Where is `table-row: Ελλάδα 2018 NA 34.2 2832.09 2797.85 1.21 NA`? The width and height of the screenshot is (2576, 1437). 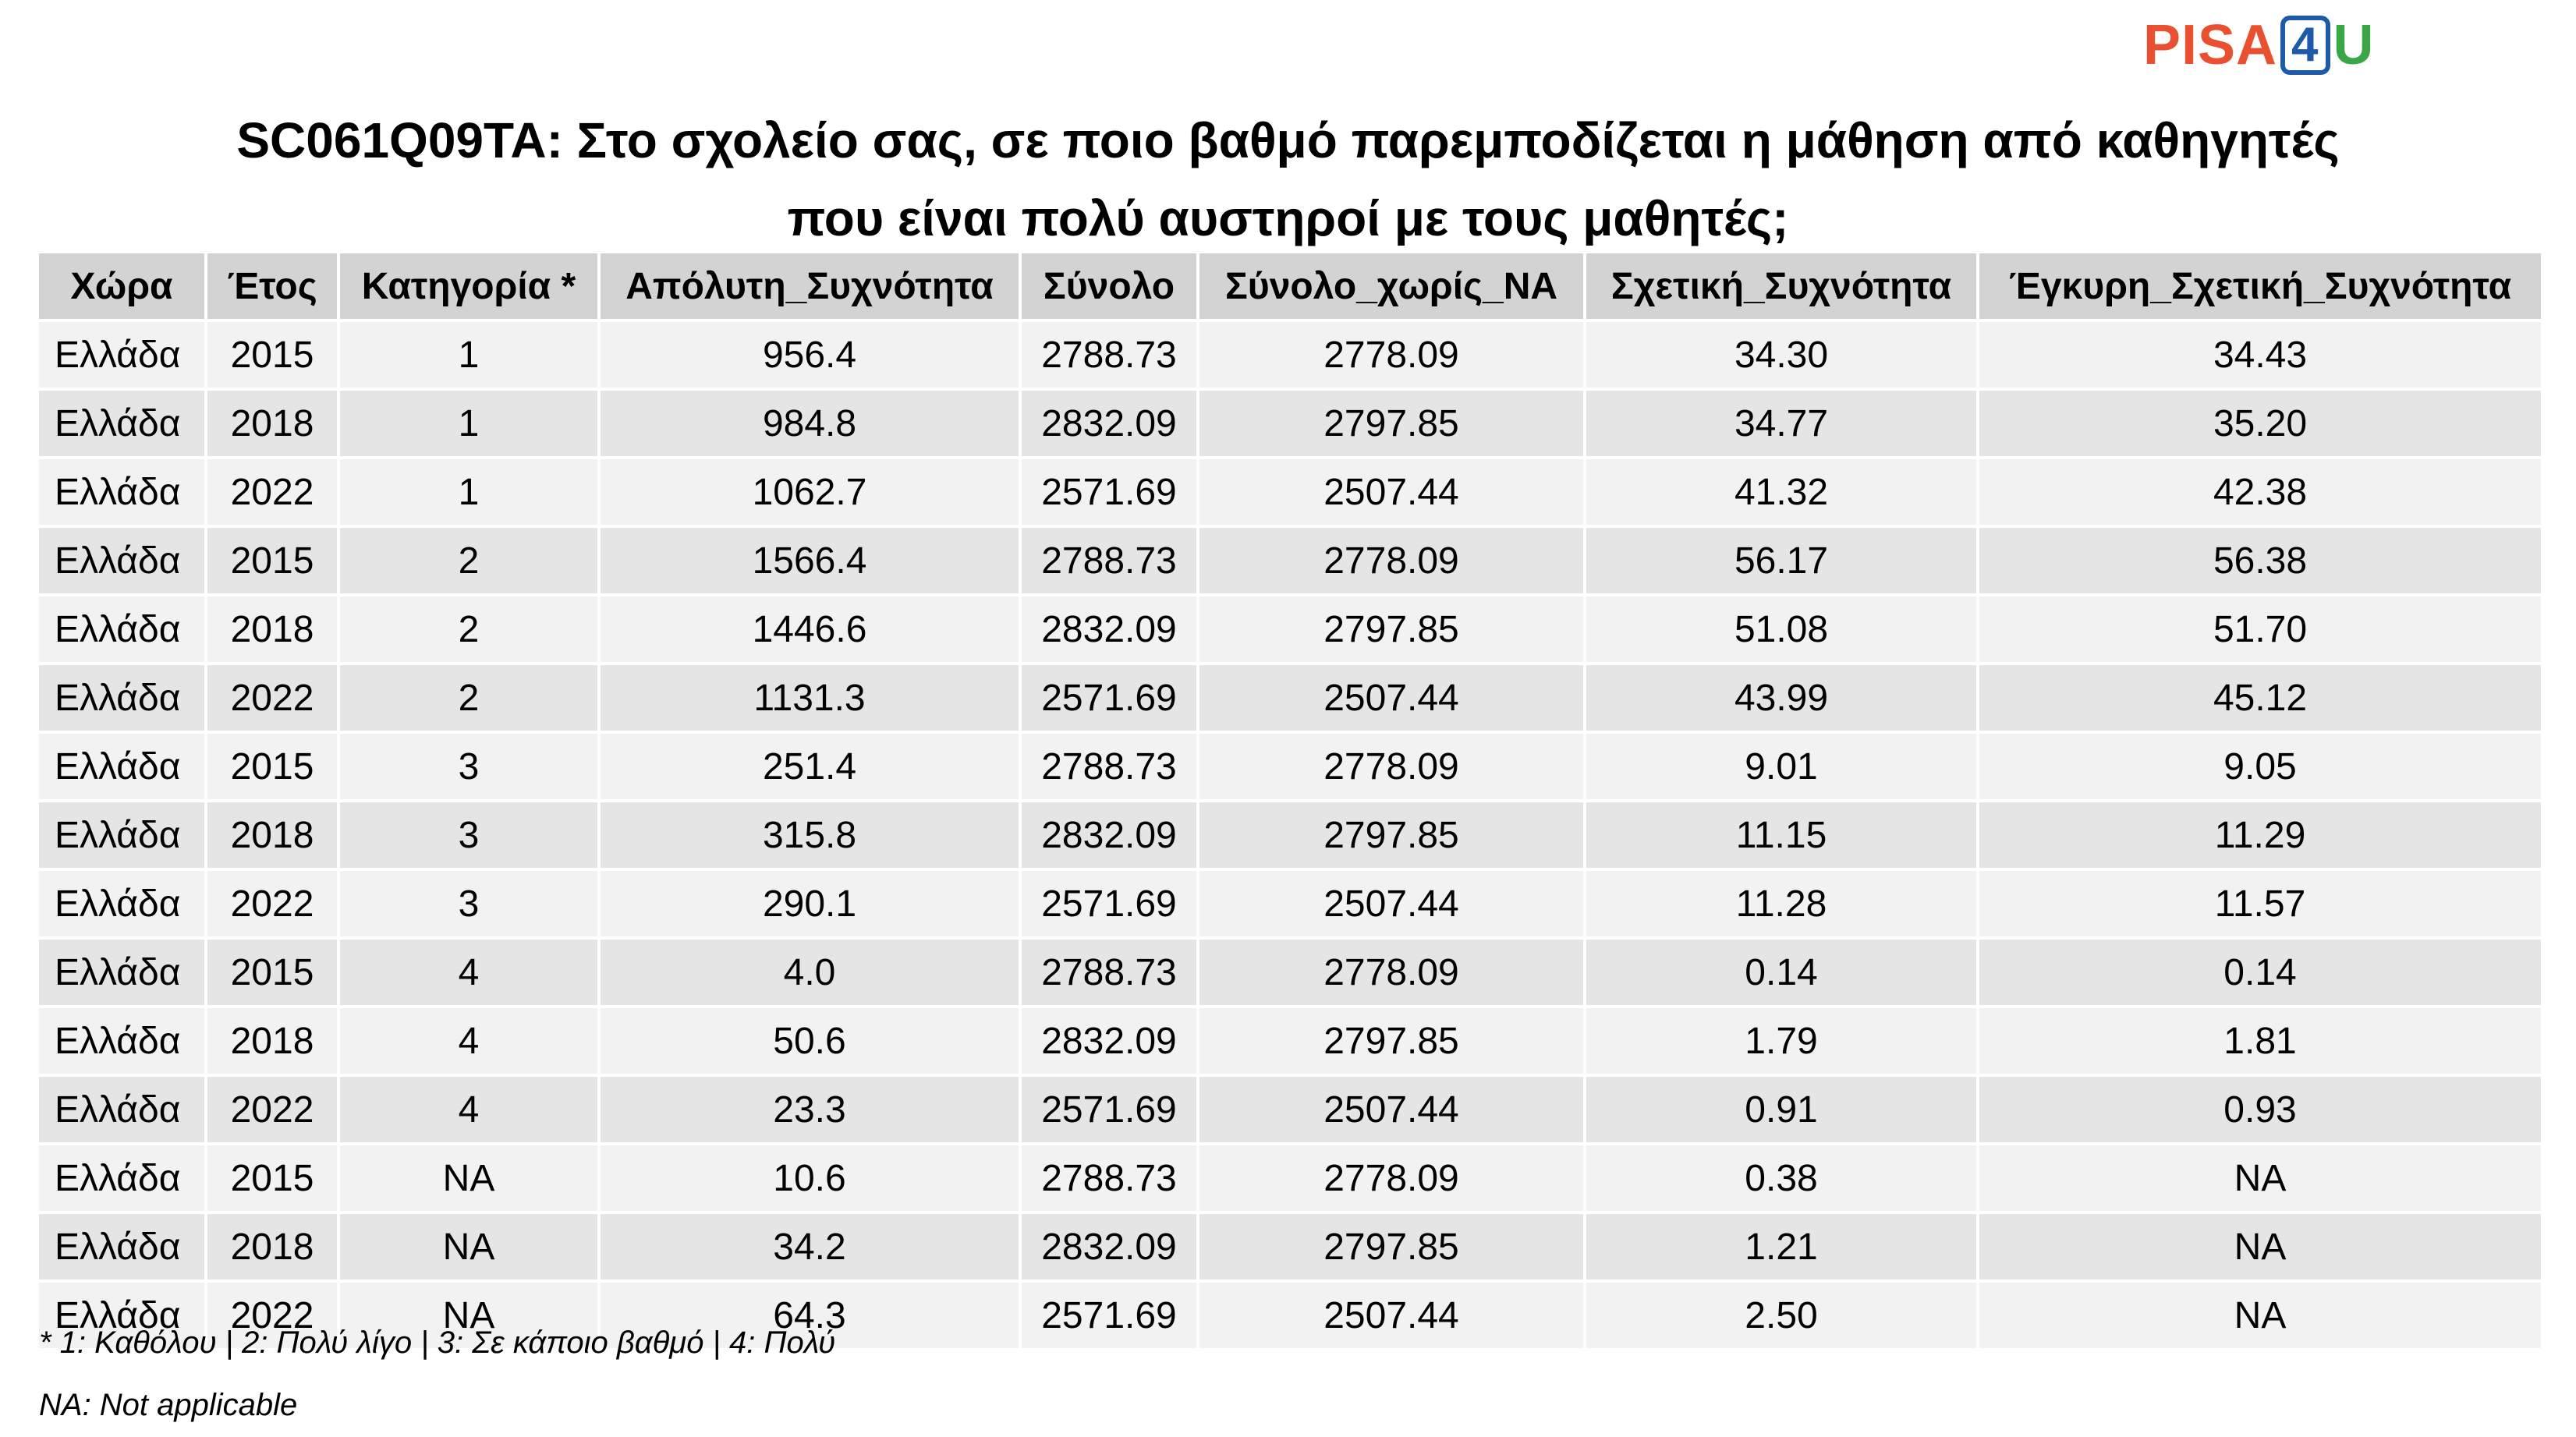 table-row: Ελλάδα 2018 NA 34.2 2832.09 2797.85 1.21 NA is located at coordinates (1291, 1248).